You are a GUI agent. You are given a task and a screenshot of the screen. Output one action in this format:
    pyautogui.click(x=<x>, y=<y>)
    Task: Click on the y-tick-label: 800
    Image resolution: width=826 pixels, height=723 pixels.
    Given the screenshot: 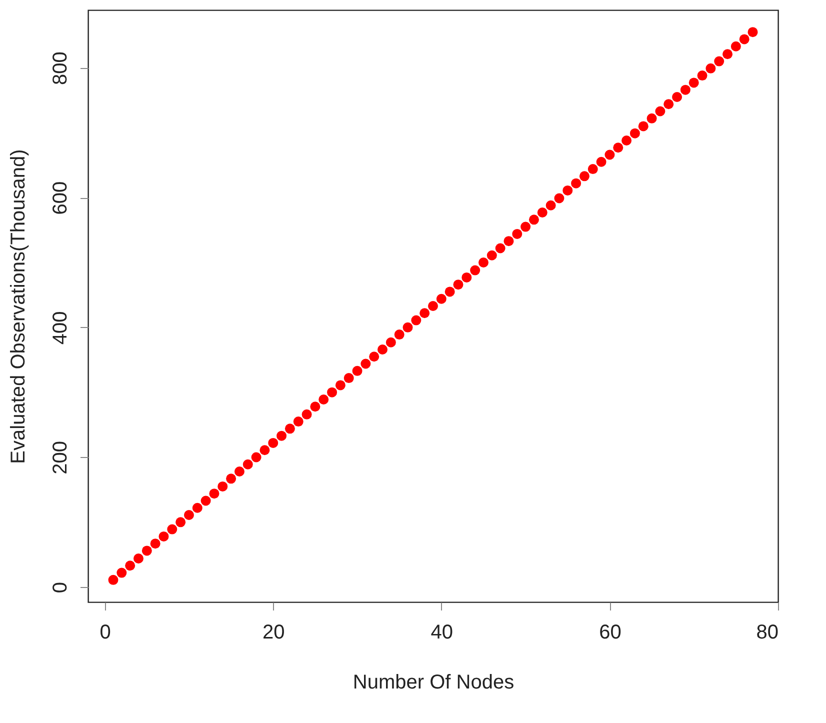 What is the action you would take?
    pyautogui.click(x=61, y=68)
    